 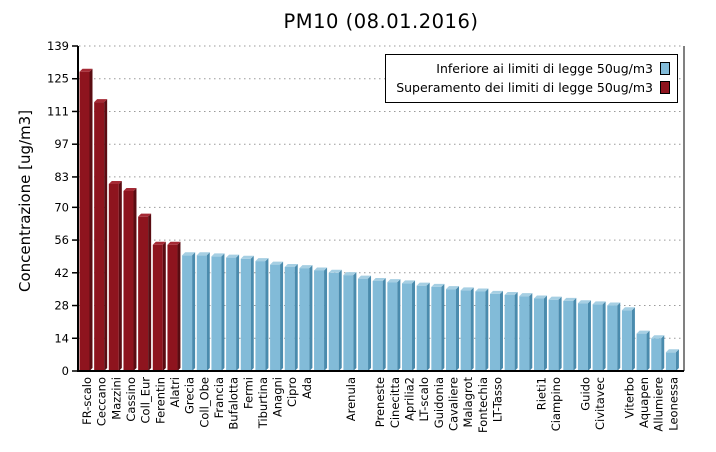 I want to click on bar-Alatri, so click(x=174, y=306).